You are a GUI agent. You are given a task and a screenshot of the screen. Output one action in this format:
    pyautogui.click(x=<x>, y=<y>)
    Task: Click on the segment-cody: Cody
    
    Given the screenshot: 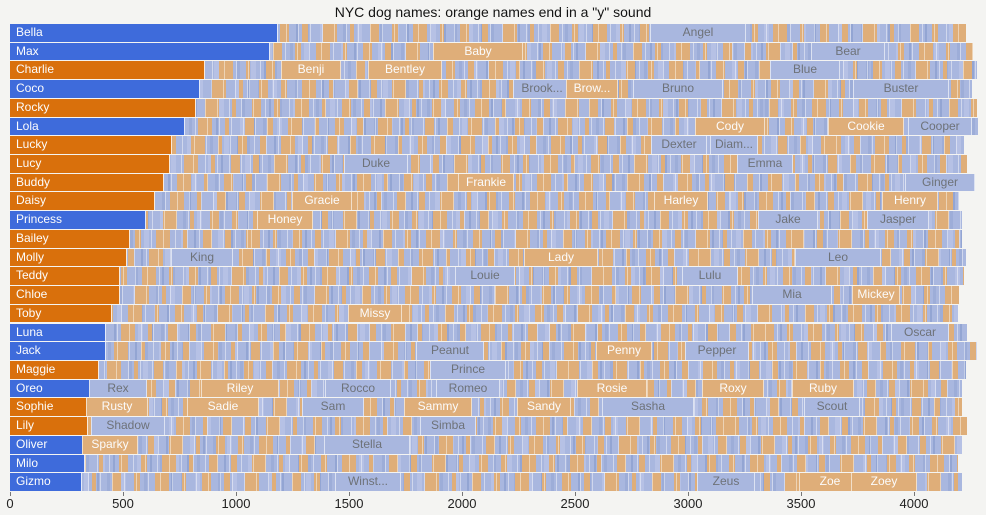 What is the action you would take?
    pyautogui.click(x=730, y=126)
    